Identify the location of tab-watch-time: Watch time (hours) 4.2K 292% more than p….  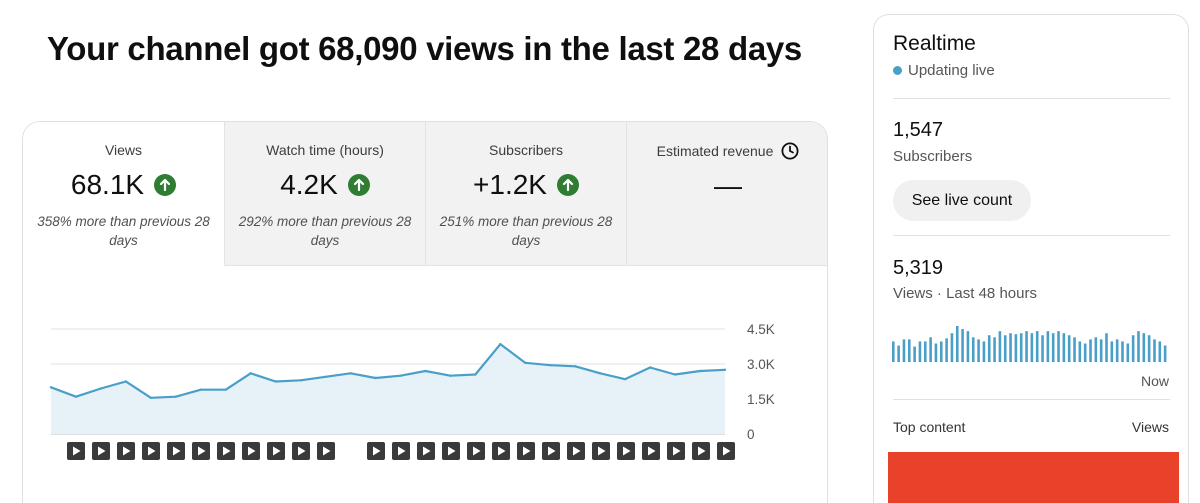
(324, 194).